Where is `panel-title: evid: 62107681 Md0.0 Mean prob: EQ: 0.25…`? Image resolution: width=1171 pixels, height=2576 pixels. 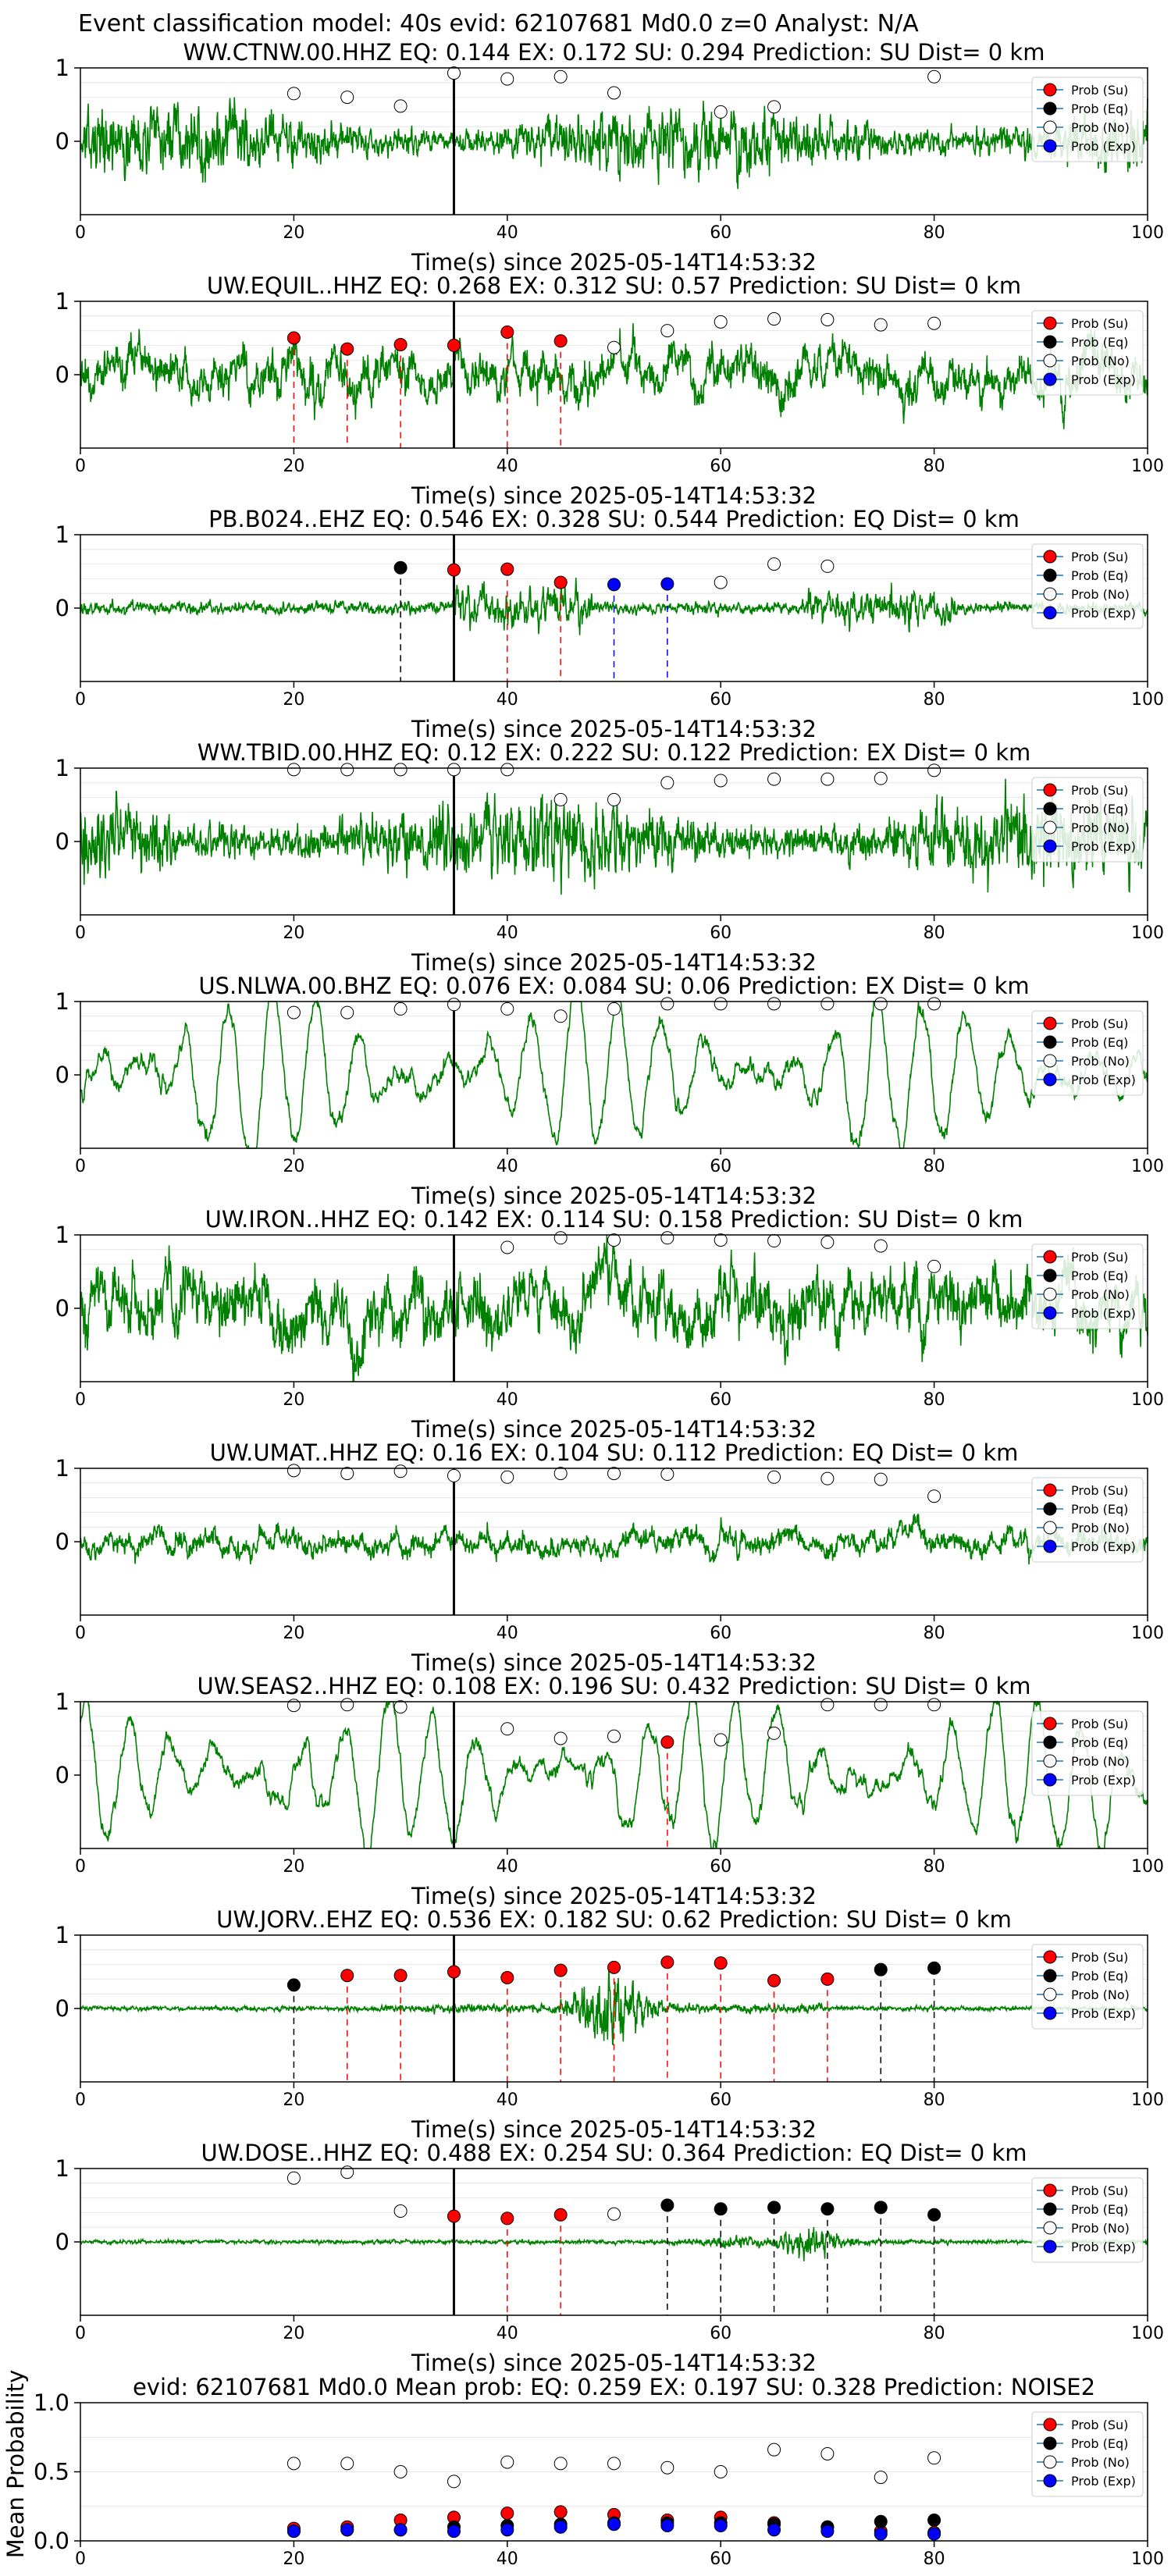
panel-title: evid: 62107681 Md0.0 Mean prob: EQ: 0.25… is located at coordinates (614, 2387).